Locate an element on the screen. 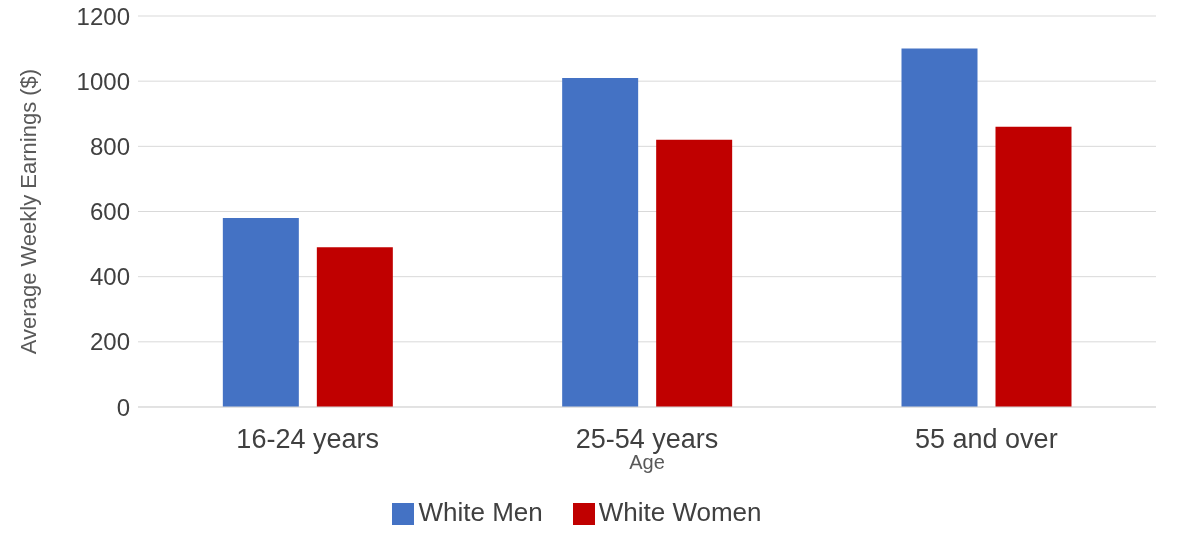 This screenshot has height=549, width=1178. y-tick-label: 1200 is located at coordinates (103, 16).